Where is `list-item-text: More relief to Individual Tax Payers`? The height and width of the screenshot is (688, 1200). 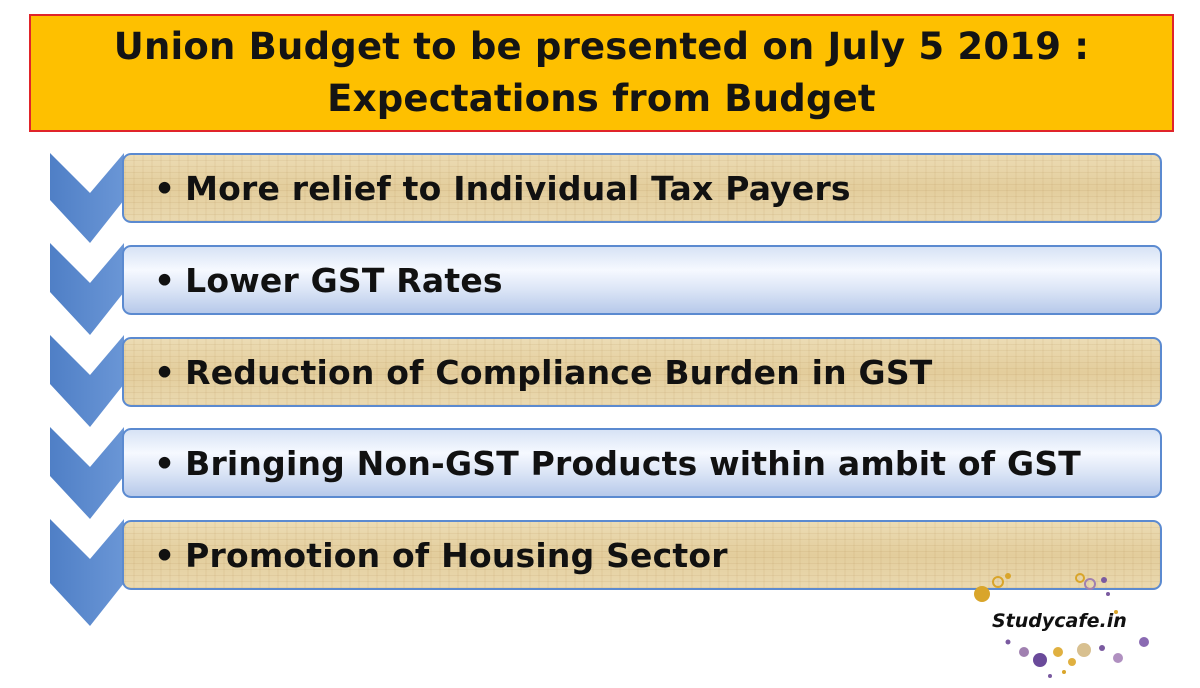 list-item-text: More relief to Individual Tax Payers is located at coordinates (518, 188).